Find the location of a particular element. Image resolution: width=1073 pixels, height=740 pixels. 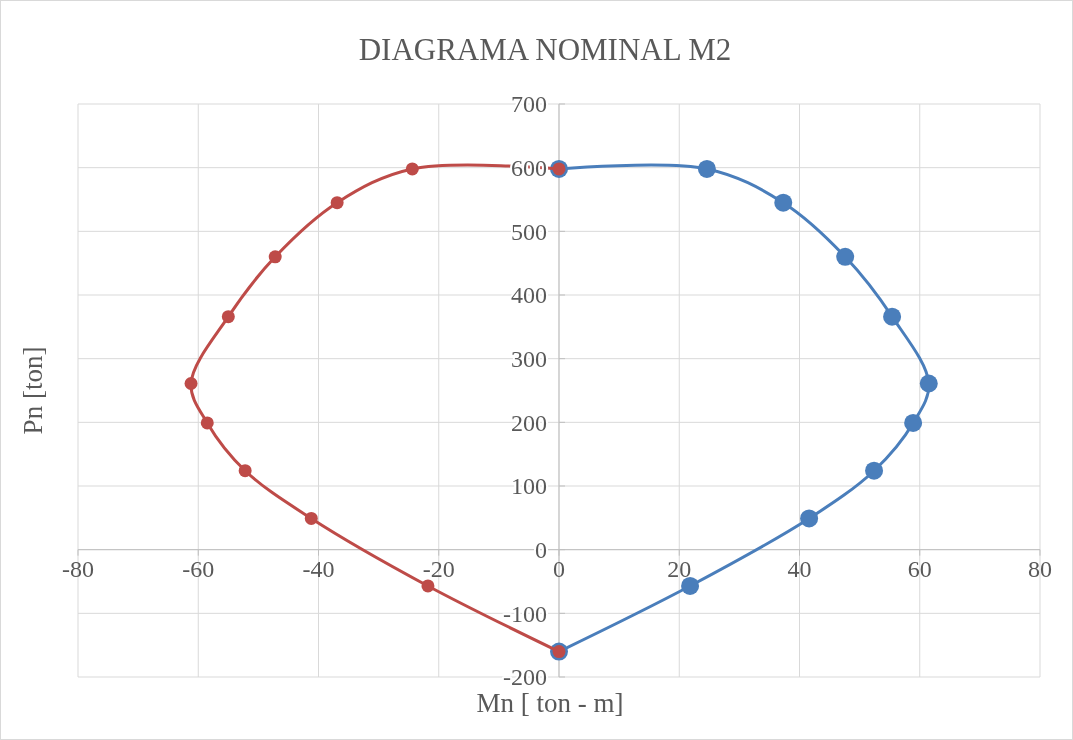

y-tick-label: 100 is located at coordinates (529, 486).